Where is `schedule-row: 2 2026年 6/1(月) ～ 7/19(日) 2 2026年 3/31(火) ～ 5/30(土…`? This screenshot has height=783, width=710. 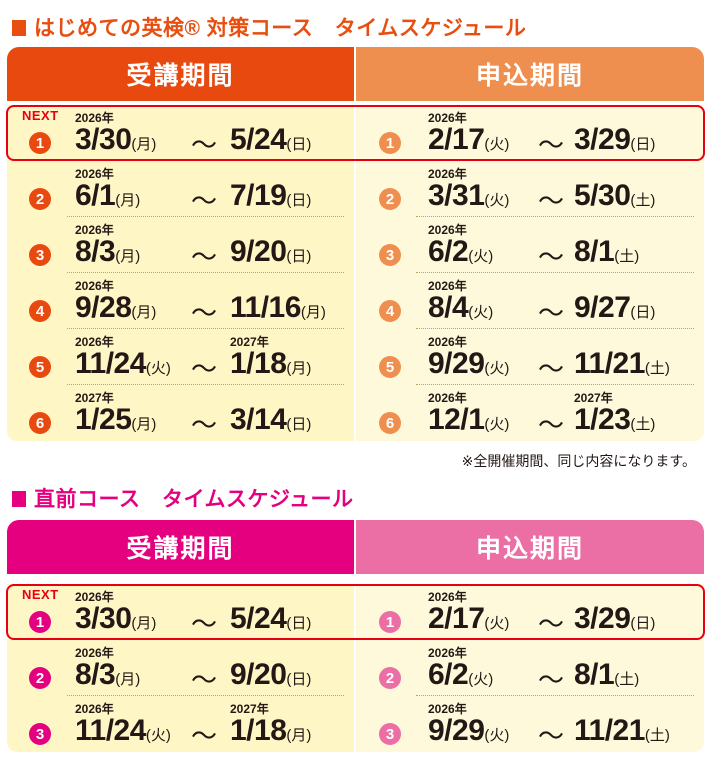 schedule-row: 2 2026年 6/1(月) ～ 7/19(日) 2 2026年 3/31(火) ～ 5/30(土… is located at coordinates (355, 189).